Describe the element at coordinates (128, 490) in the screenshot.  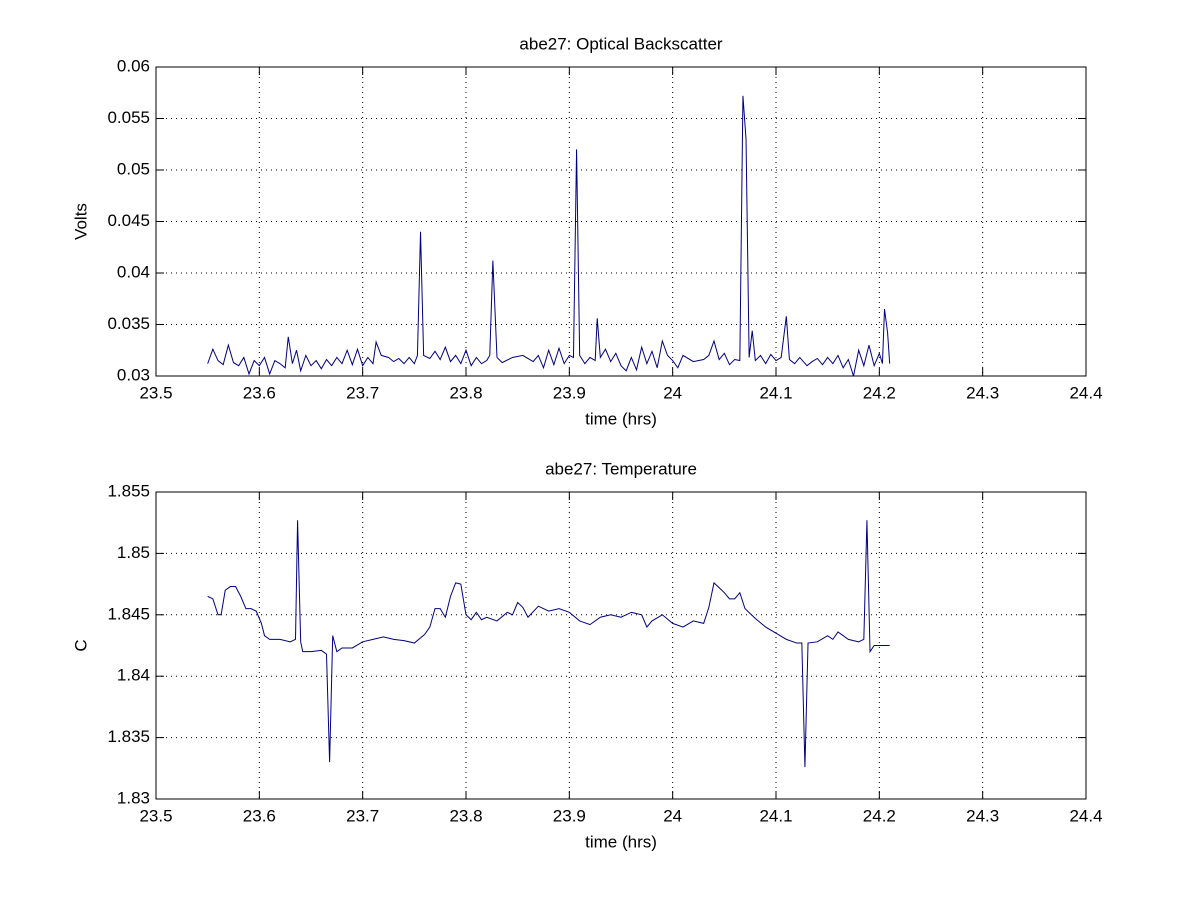
I see `y-tick-label: 1.855` at that location.